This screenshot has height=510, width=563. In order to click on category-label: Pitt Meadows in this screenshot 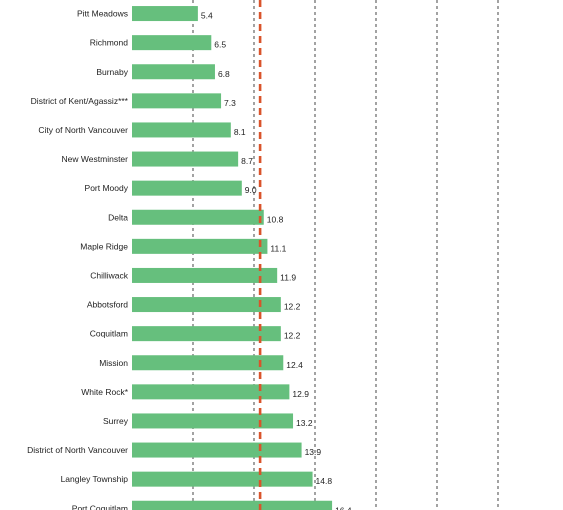, I will do `click(102, 14)`.